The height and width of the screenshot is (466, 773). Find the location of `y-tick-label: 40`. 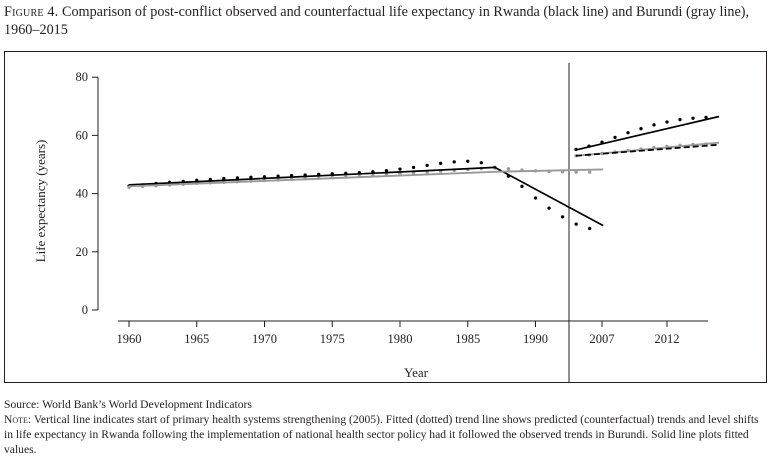

y-tick-label: 40 is located at coordinates (82, 194).